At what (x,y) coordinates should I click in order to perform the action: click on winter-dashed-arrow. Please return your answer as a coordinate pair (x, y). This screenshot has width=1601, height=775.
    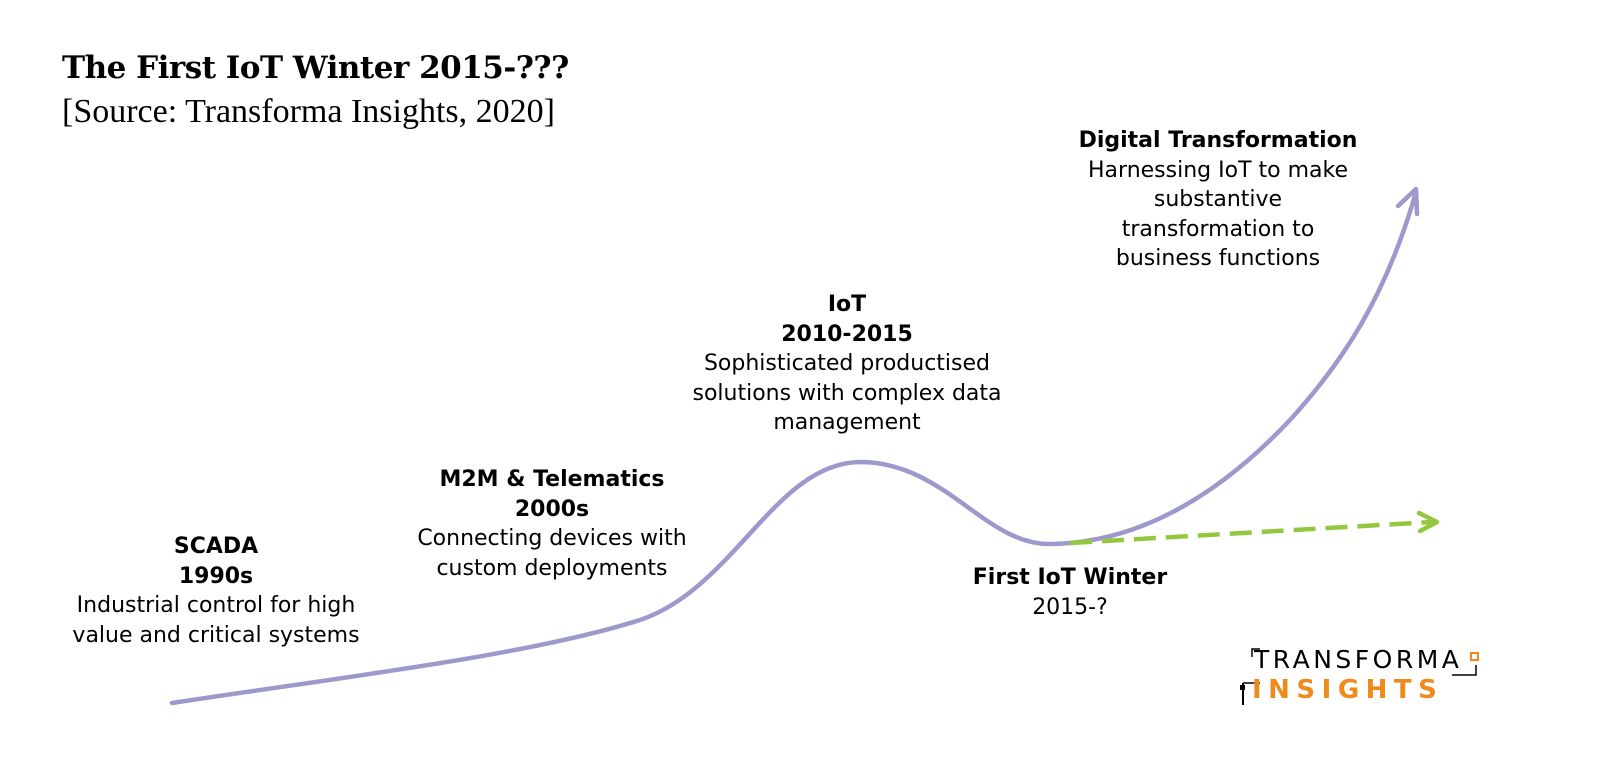
    Looking at the image, I should click on (1251, 532).